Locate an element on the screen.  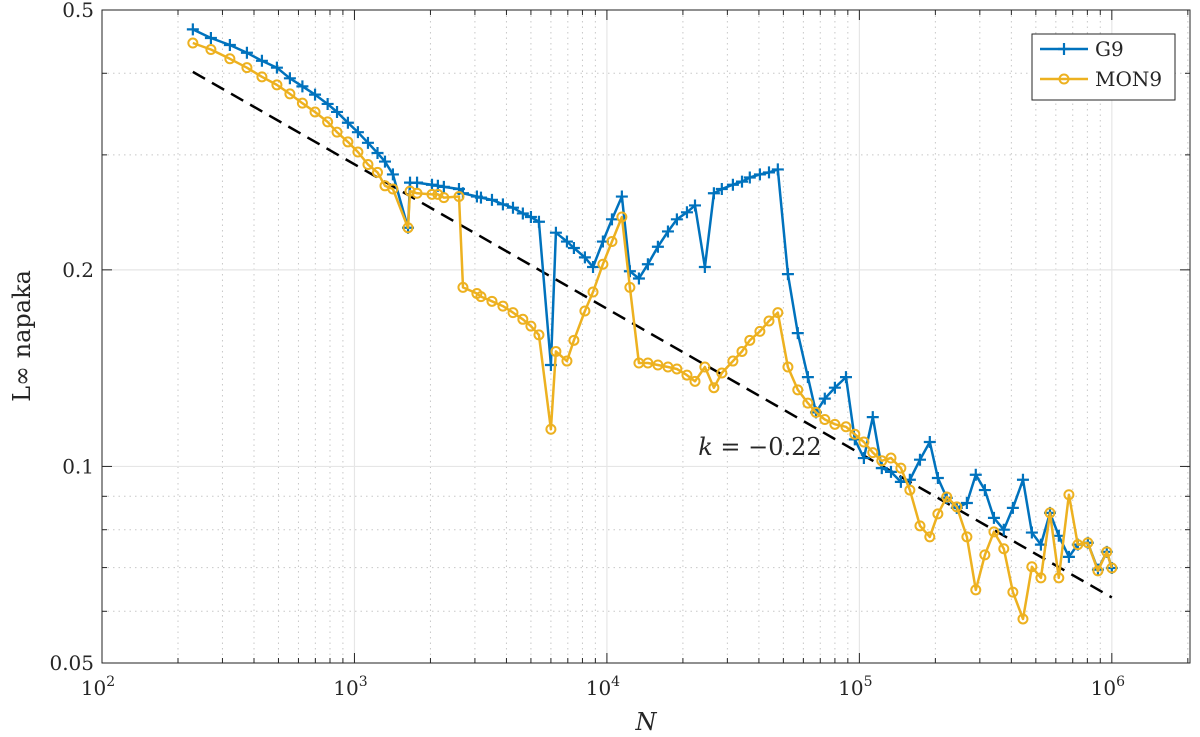
legend-plus-marker is located at coordinates (1064, 49).